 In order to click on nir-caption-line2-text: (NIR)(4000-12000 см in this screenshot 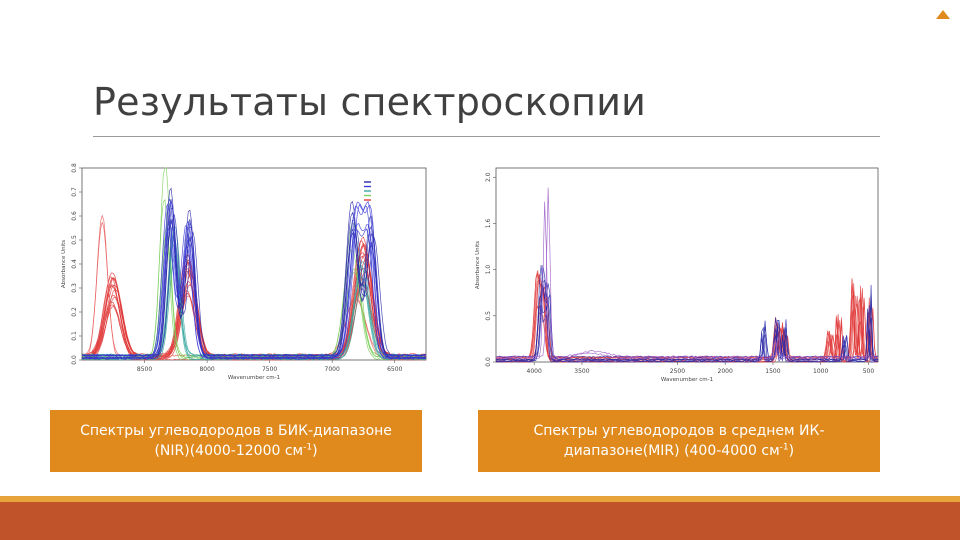, I will do `click(229, 451)`.